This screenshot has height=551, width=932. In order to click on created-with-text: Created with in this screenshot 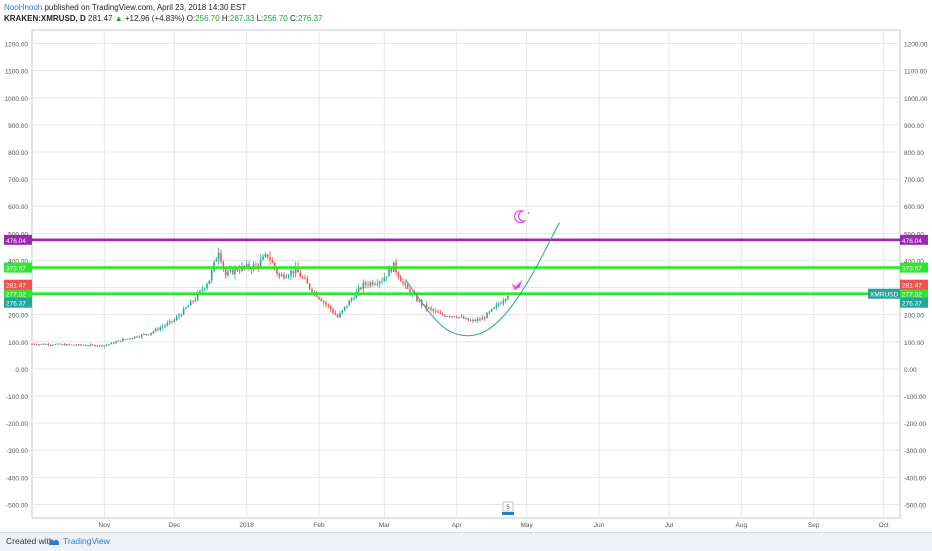, I will do `click(30, 541)`.